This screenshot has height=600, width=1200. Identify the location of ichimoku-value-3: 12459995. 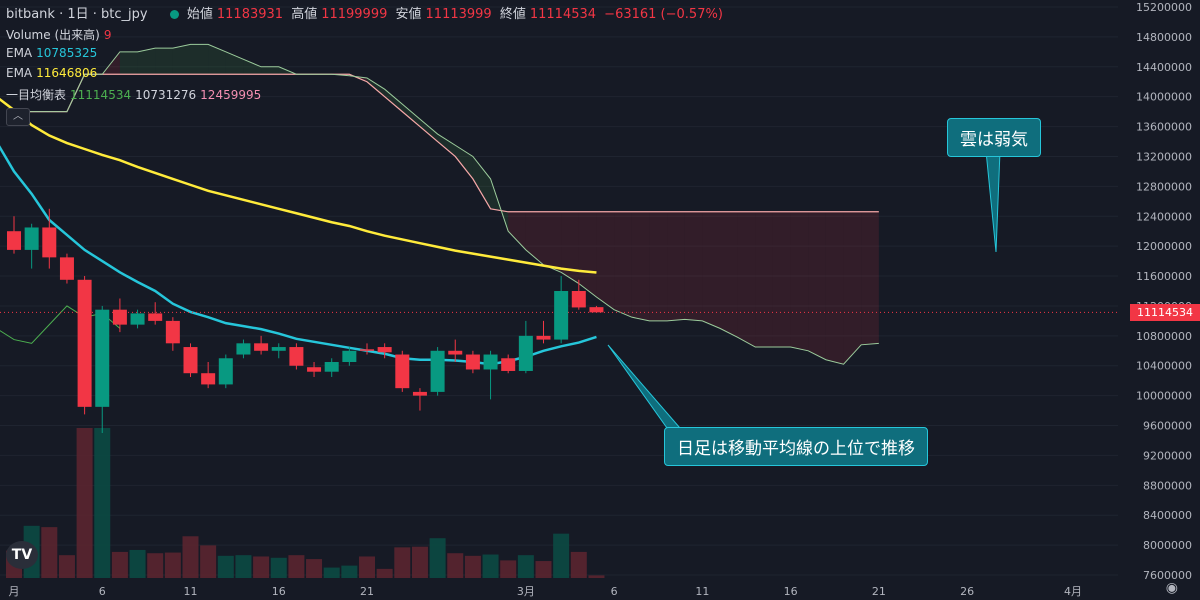
(231, 95).